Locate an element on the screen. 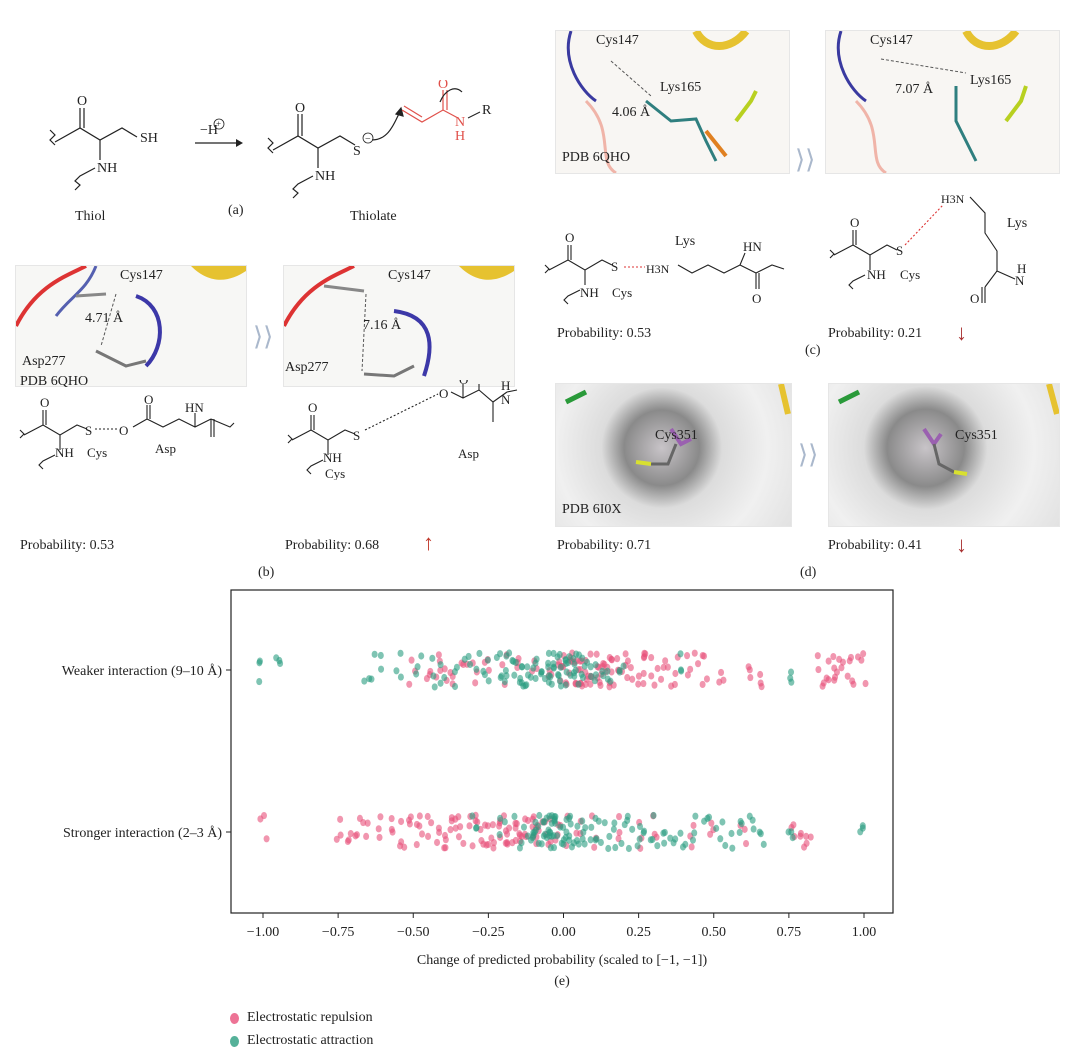 This screenshot has height=1053, width=1080. electron-arrow is located at coordinates (451, 95).